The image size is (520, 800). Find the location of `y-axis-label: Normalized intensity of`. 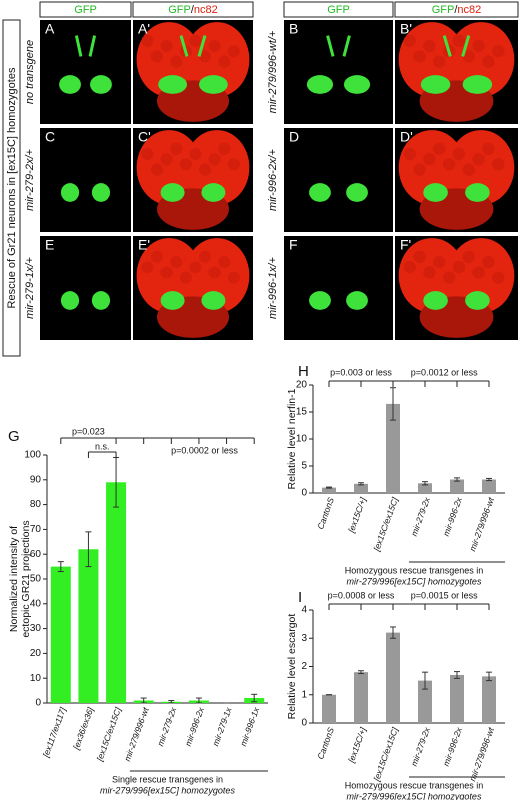

y-axis-label: Normalized intensity of is located at coordinates (14, 579).